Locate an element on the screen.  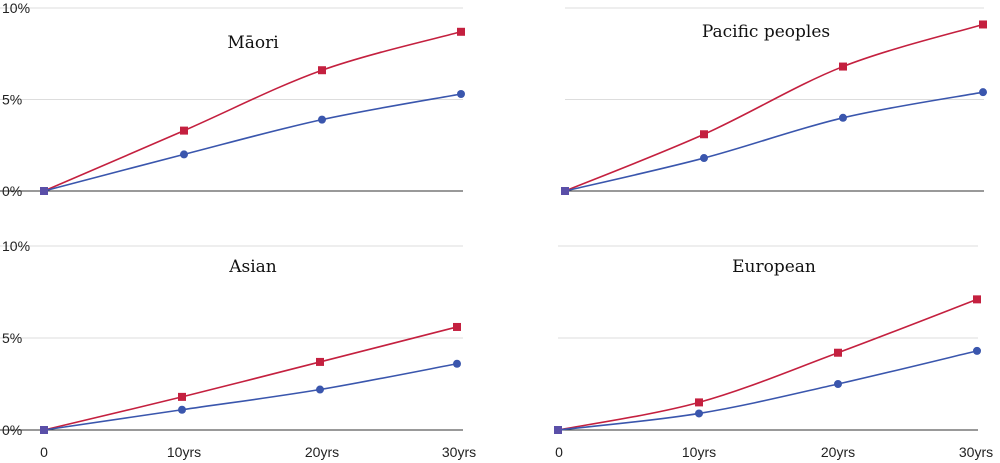
panel-title-asian: Asian is located at coordinates (252, 267).